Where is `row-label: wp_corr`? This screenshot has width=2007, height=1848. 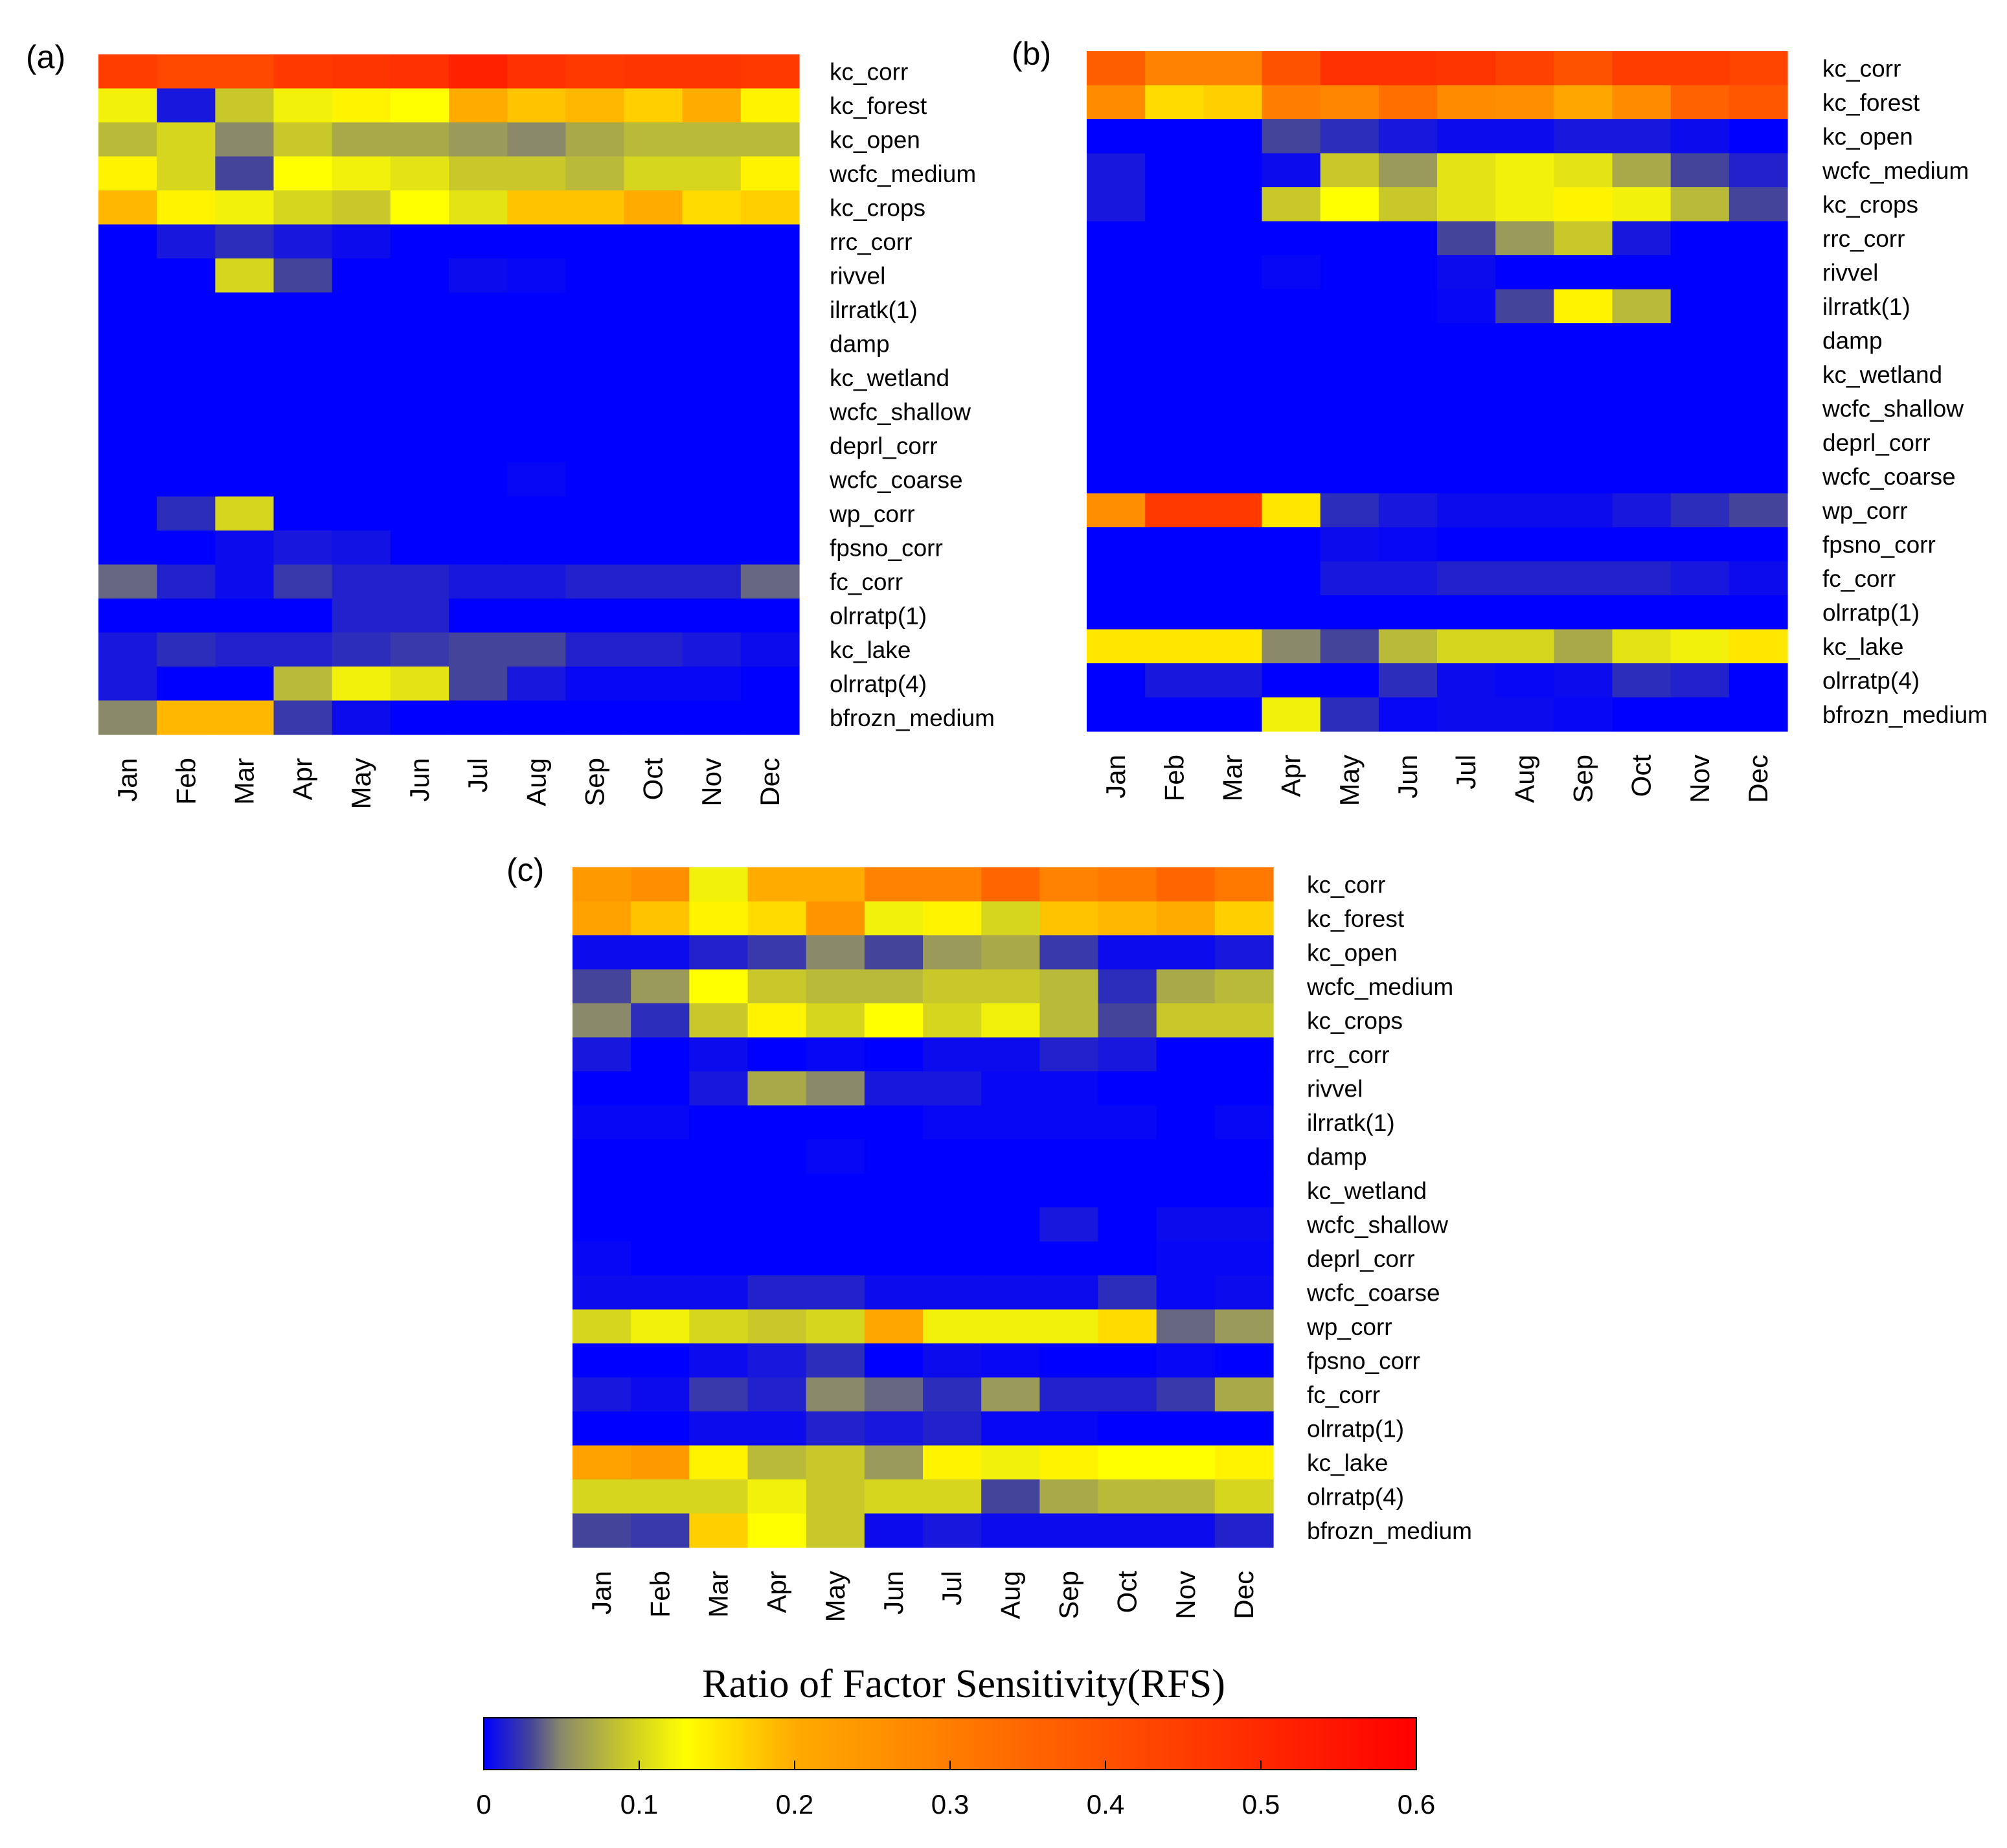
row-label: wp_corr is located at coordinates (872, 514).